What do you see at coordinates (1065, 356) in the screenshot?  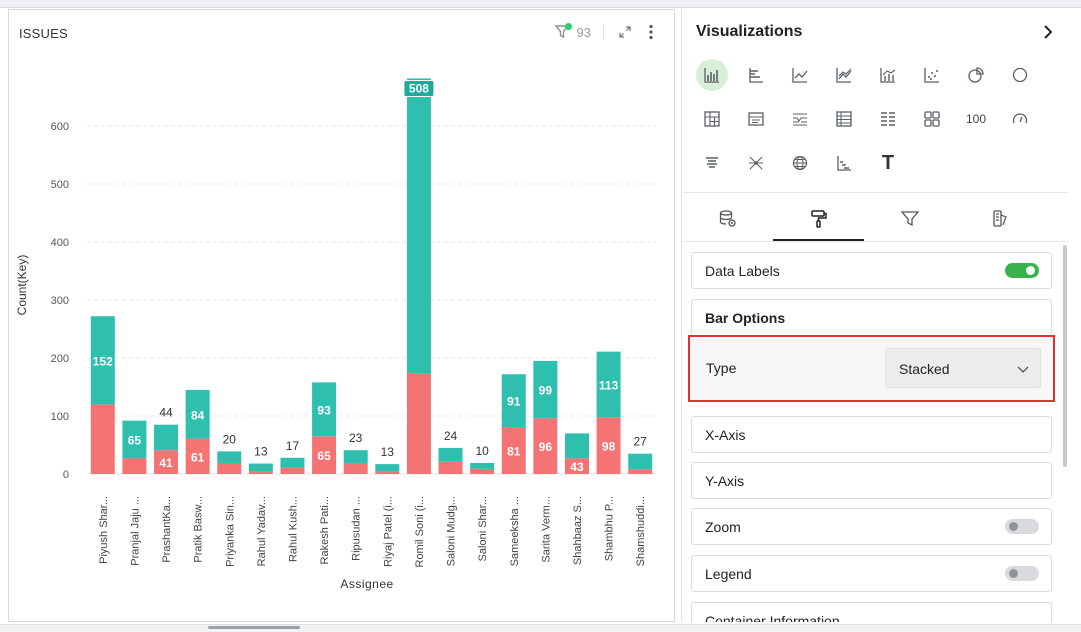 I see `panel-scrollbar` at bounding box center [1065, 356].